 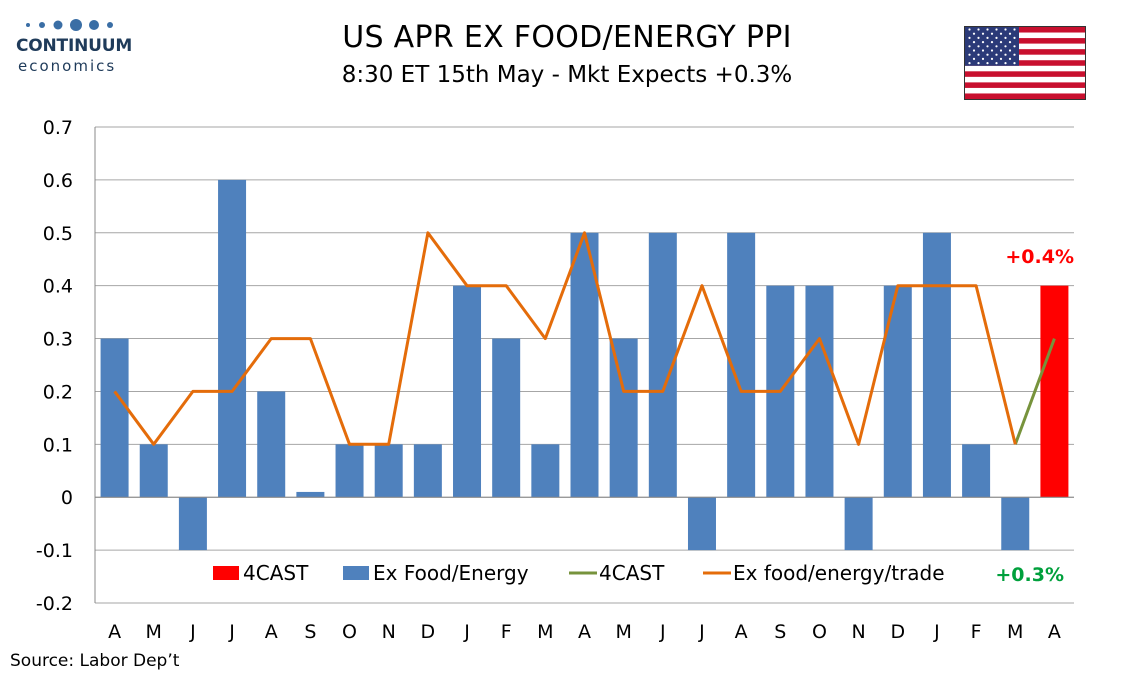 What do you see at coordinates (69, 25) in the screenshot?
I see `logo-dots-icon` at bounding box center [69, 25].